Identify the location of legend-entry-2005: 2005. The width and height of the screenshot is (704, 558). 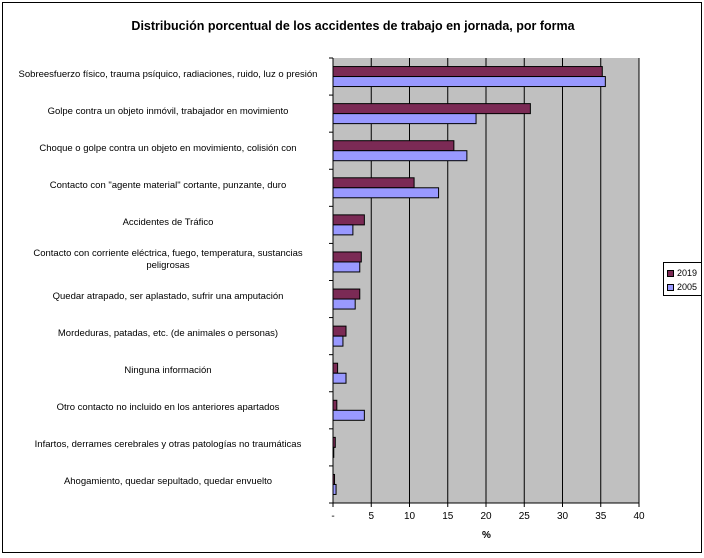
(682, 287).